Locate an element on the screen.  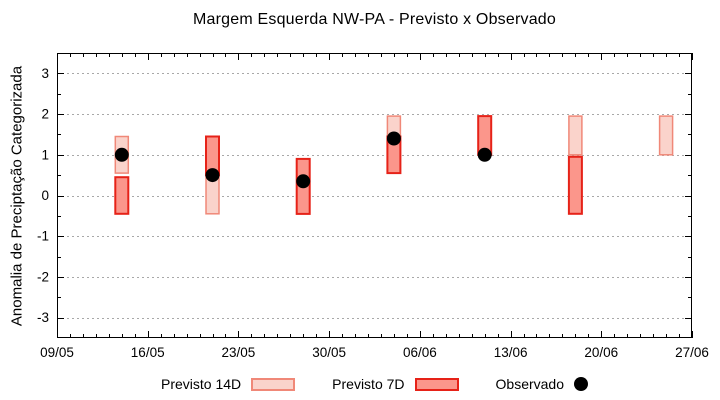
legend-entry-previsto-7d: Previsto 7D is located at coordinates (395, 384).